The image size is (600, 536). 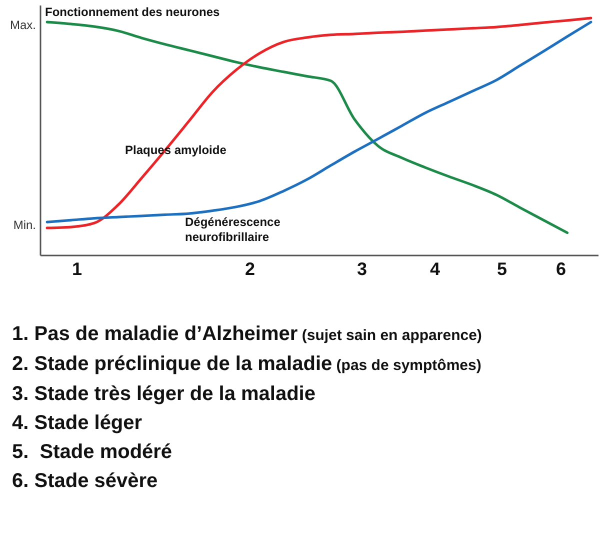 I want to click on text: 4, so click(x=435, y=269).